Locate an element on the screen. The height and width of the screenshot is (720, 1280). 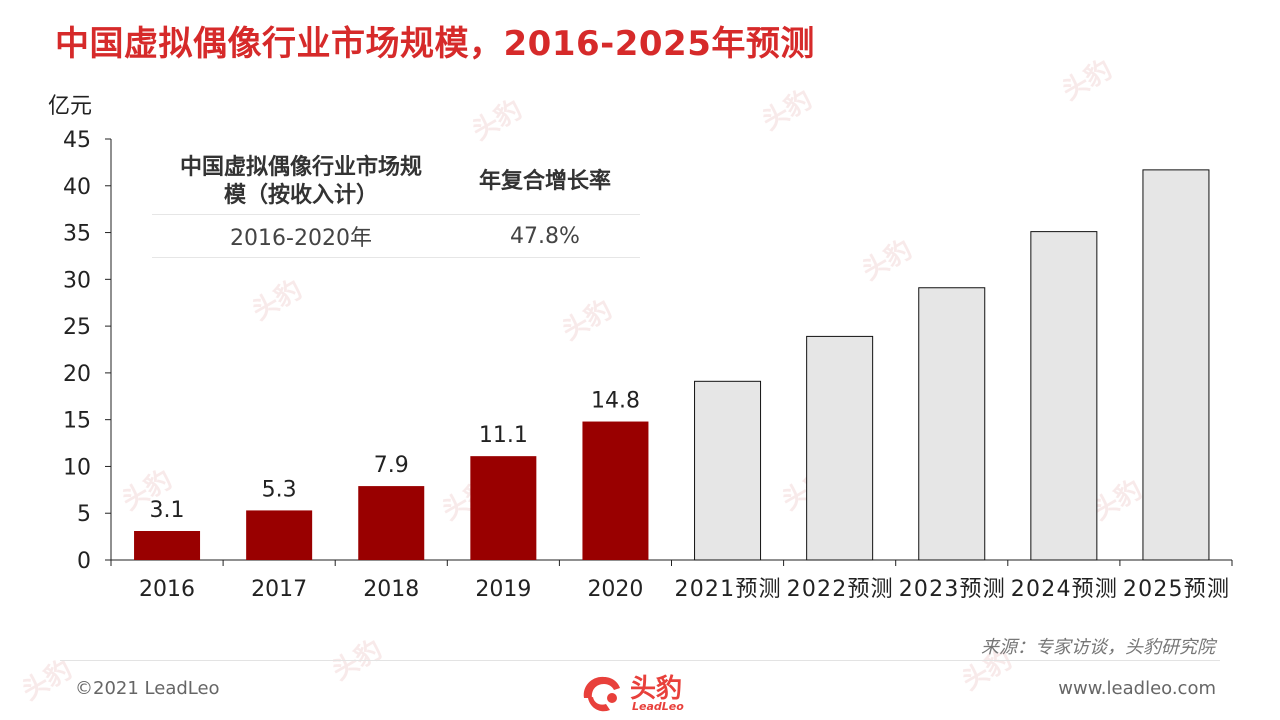
logo-text: 头豹 is located at coordinates (656, 689).